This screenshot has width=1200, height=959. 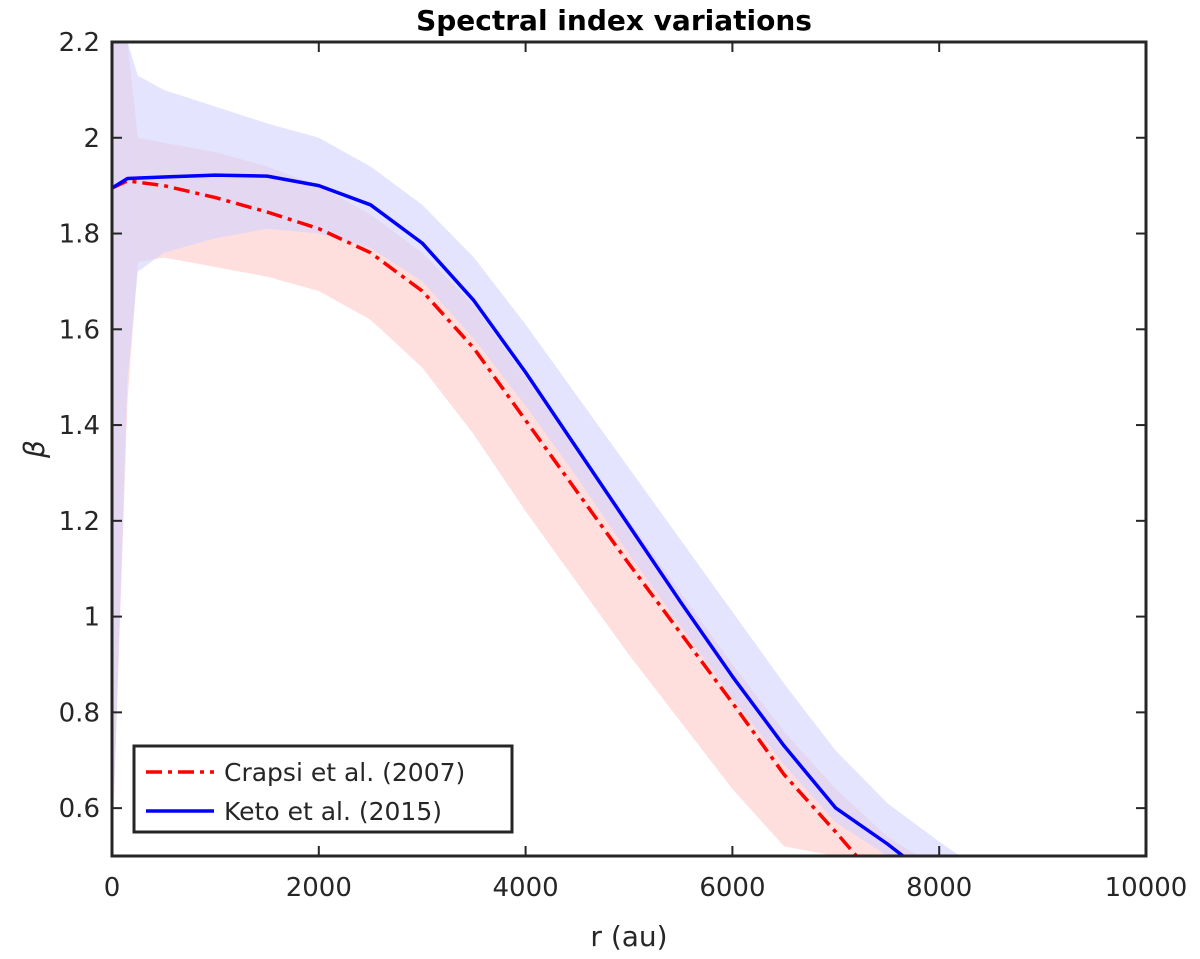 I want to click on y-tick-label: 1.4, so click(x=79, y=426).